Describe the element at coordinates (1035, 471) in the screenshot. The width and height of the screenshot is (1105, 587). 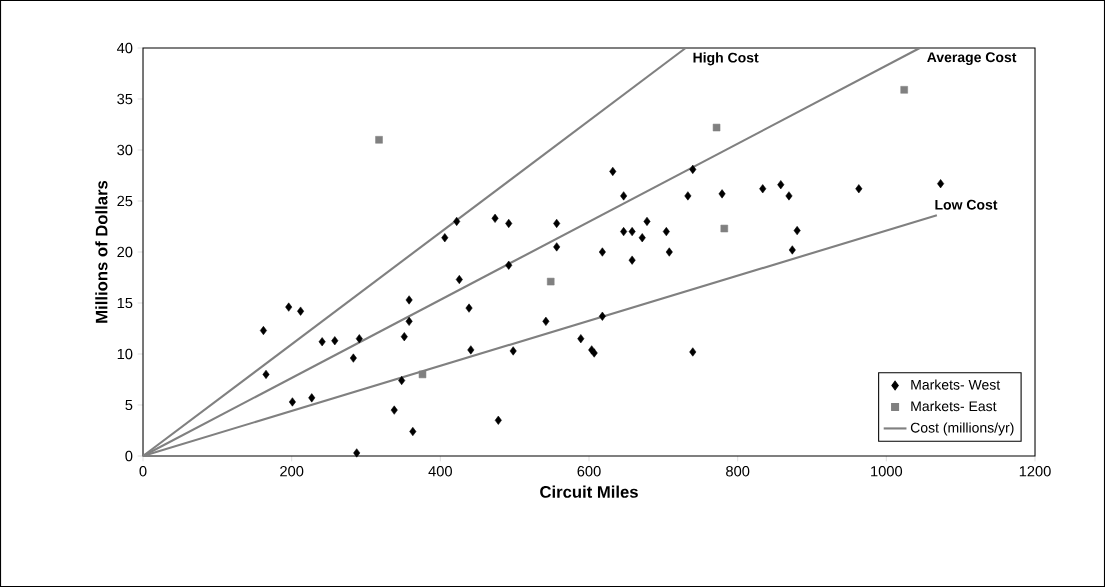
I see `x-tick-label: 1200` at that location.